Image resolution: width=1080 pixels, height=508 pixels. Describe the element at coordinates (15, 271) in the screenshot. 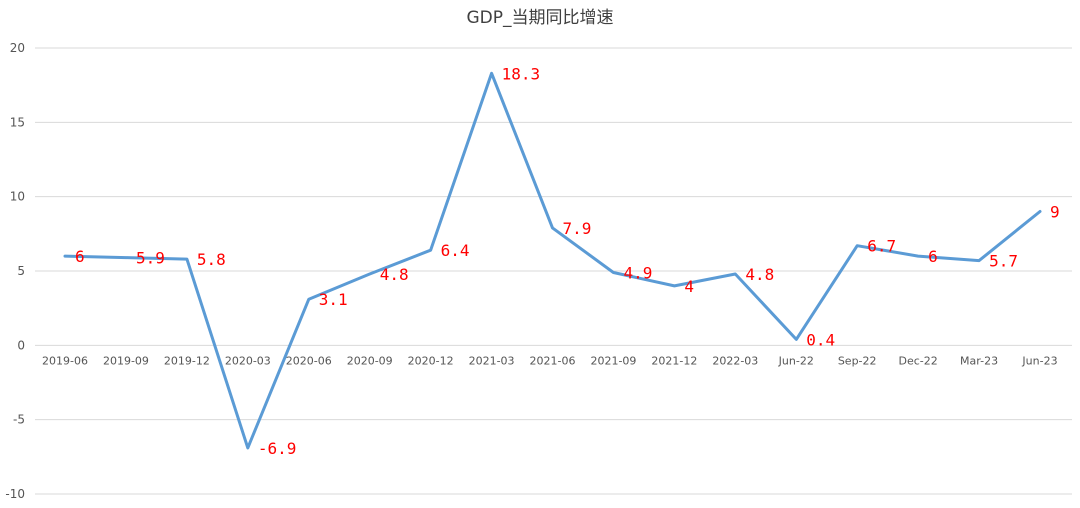

I see `y-axis-ticks: -10 -5 0 5 10 15 20` at that location.